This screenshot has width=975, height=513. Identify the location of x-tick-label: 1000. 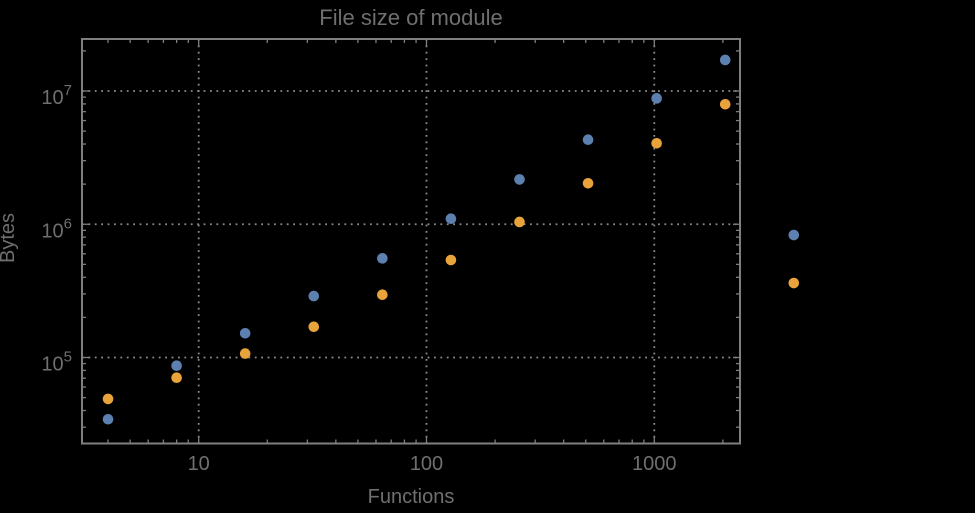
(654, 464).